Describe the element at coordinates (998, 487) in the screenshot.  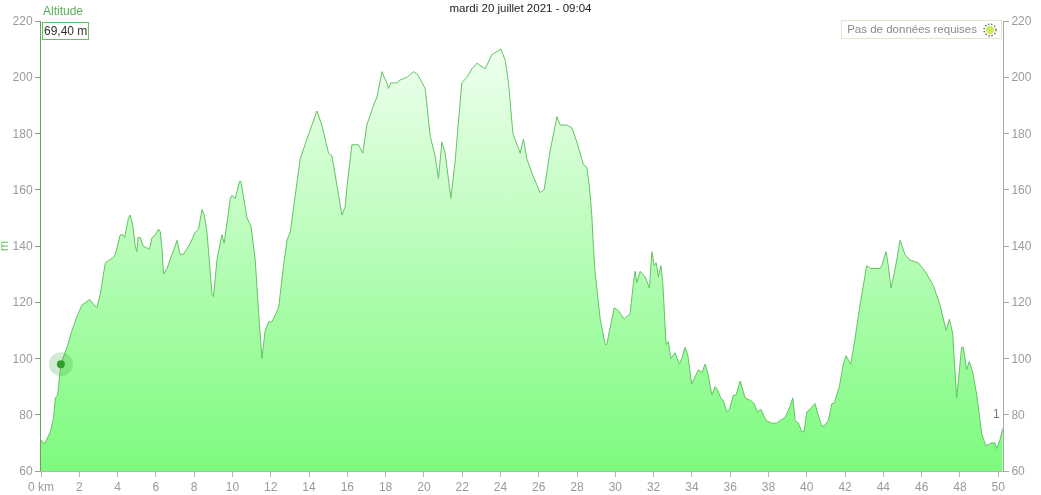
I see `x-tick-label: 50` at that location.